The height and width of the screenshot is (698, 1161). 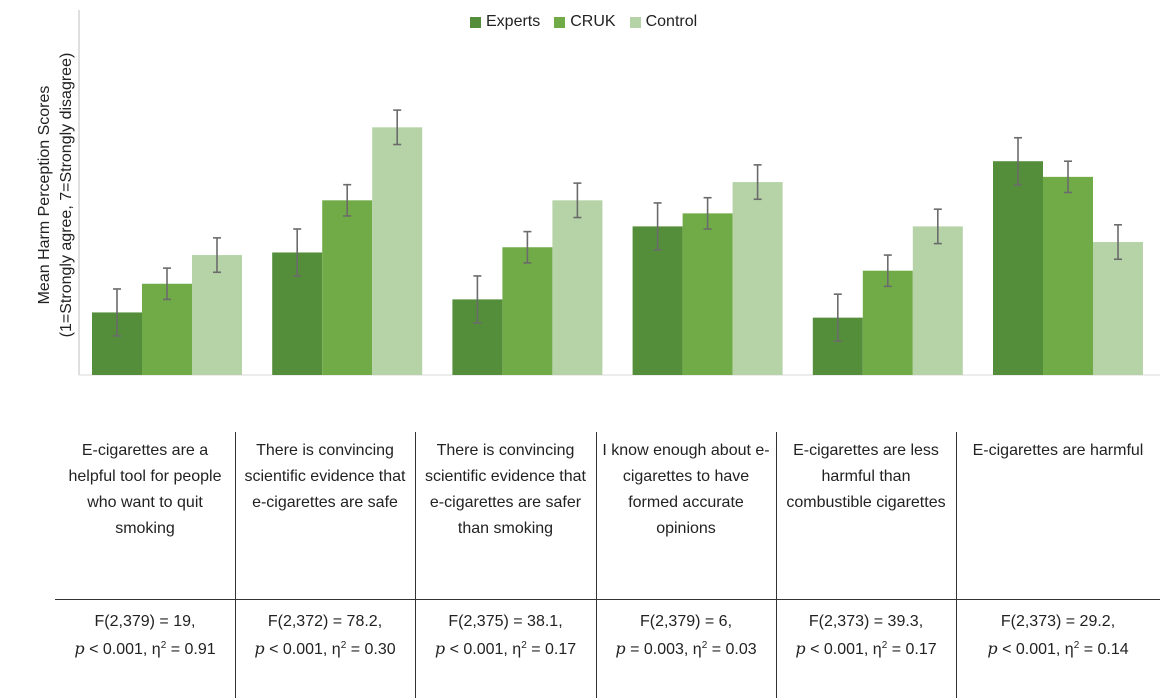 I want to click on p-value-text: = 0.003, η, so click(x=663, y=649).